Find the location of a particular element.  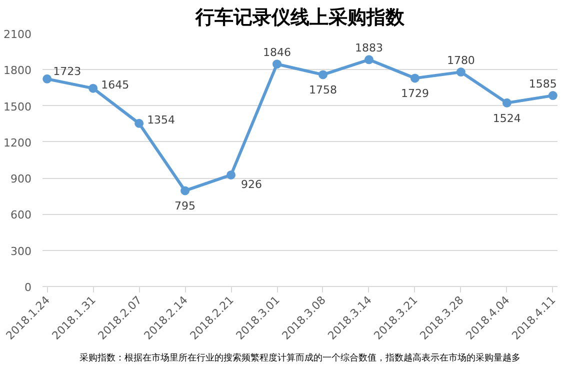

y-tick-label: 2100 is located at coordinates (18, 34).